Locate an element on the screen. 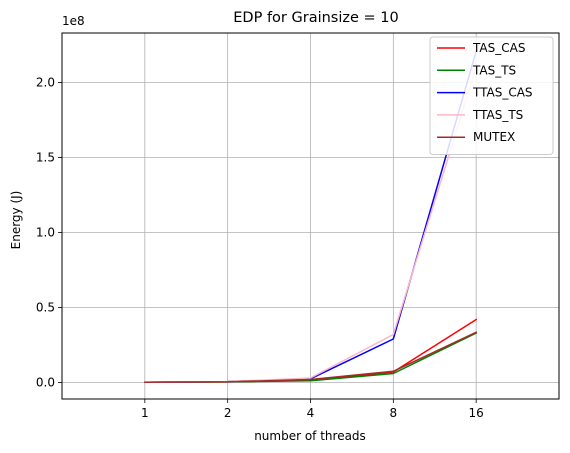 The image size is (570, 453). y-tick-label: 0.5 is located at coordinates (45, 308).